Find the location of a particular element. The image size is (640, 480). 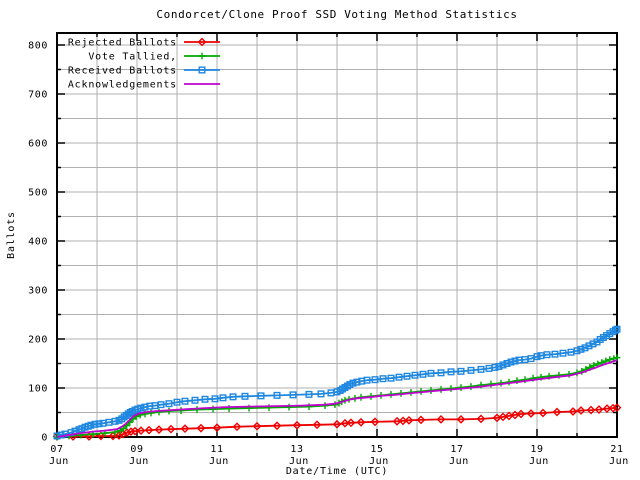

legend-item-vote-tallied: Vote Tallied, is located at coordinates (154, 57).